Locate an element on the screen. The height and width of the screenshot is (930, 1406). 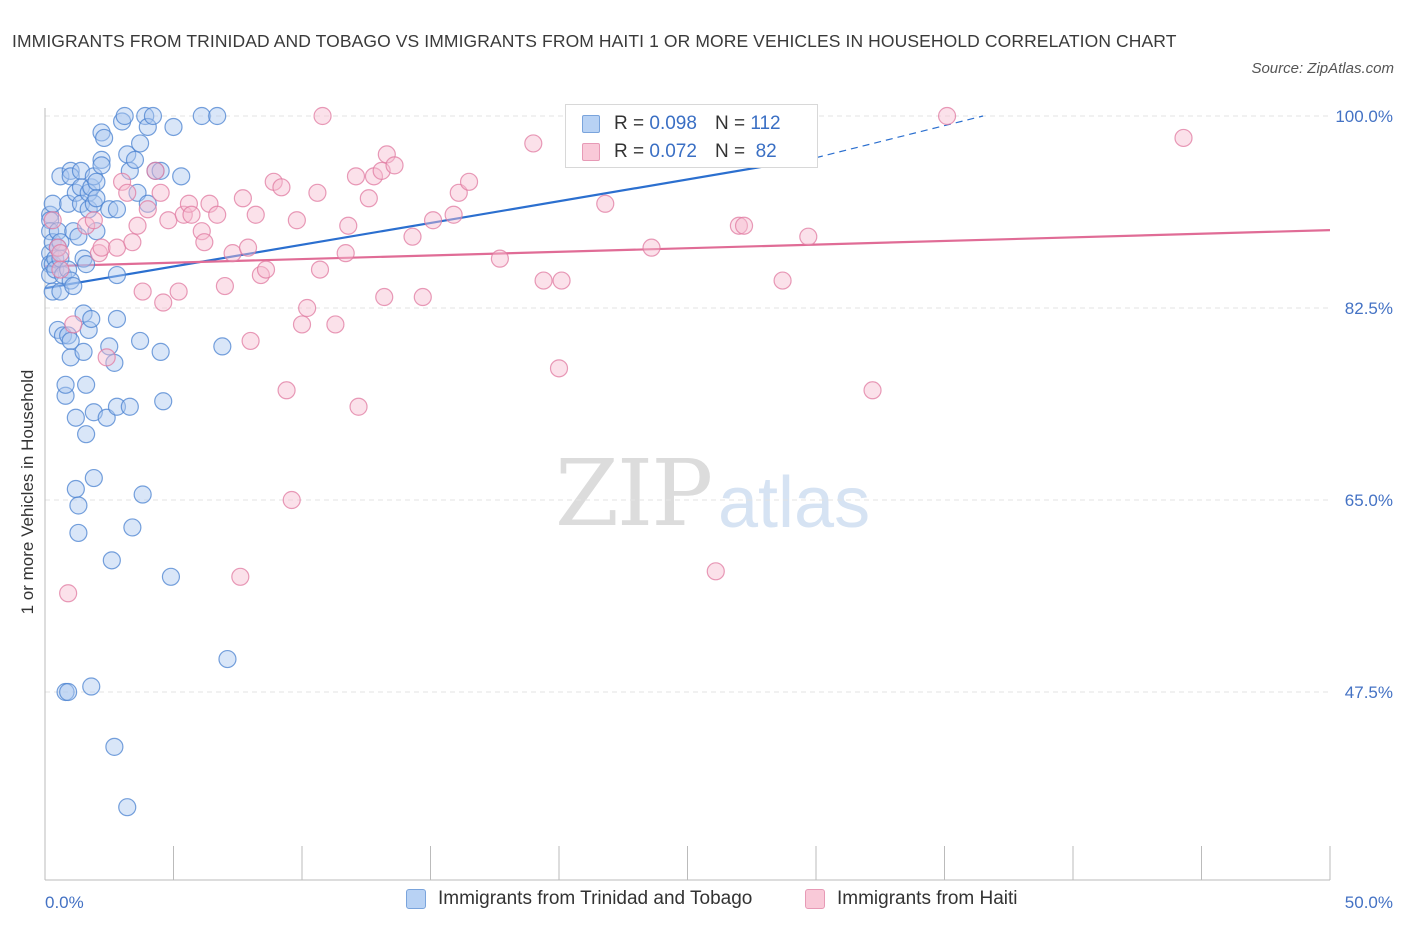
r-value: 0.072 is located at coordinates (673, 151).